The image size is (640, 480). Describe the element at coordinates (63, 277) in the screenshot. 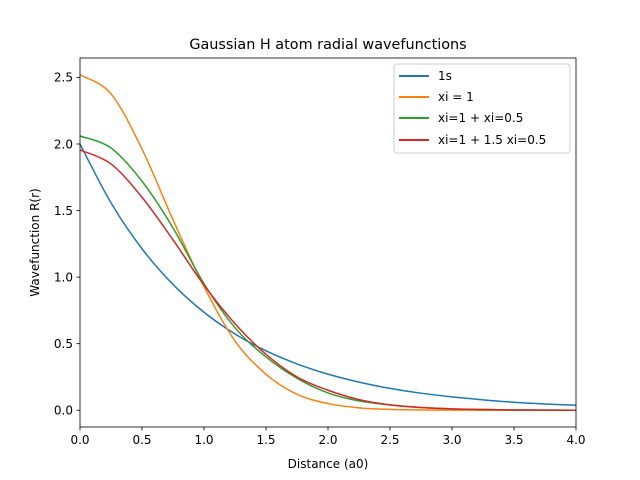

I see `y-tick-label: 1.0` at that location.